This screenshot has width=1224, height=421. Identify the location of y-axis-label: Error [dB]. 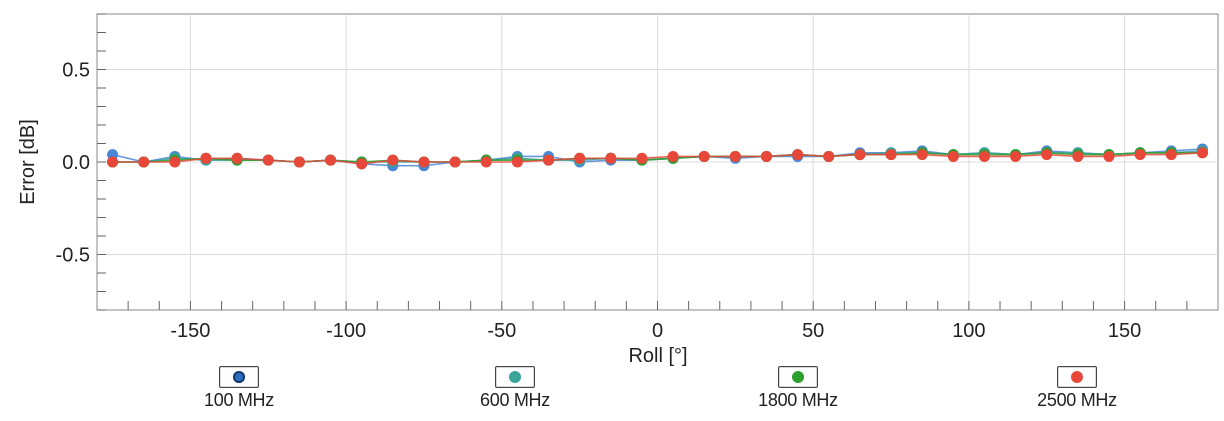
(28, 162).